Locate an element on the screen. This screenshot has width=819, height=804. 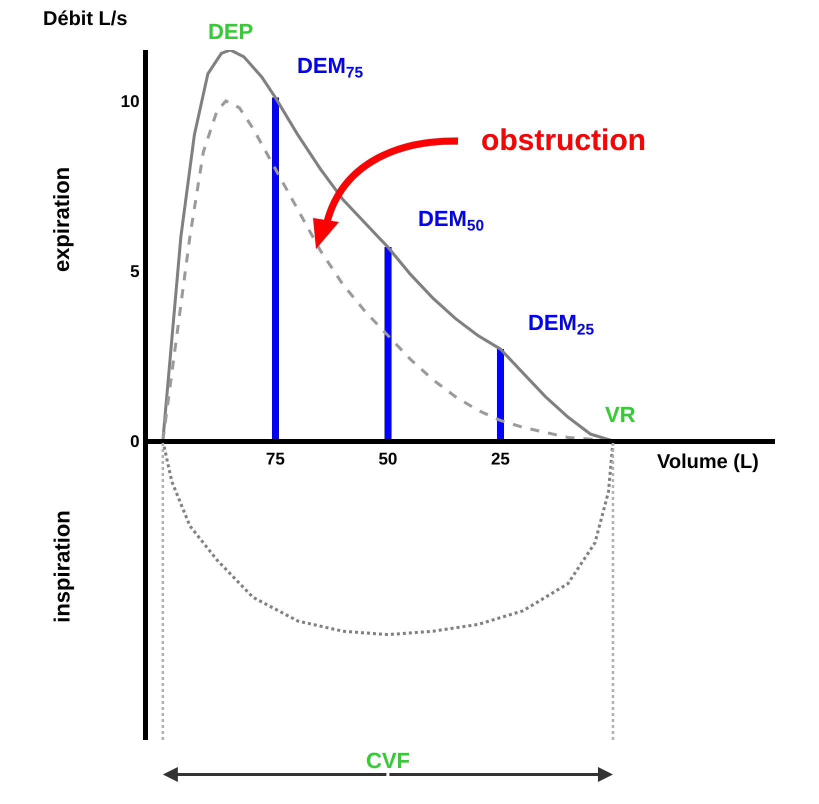
annotation: VR is located at coordinates (620, 414).